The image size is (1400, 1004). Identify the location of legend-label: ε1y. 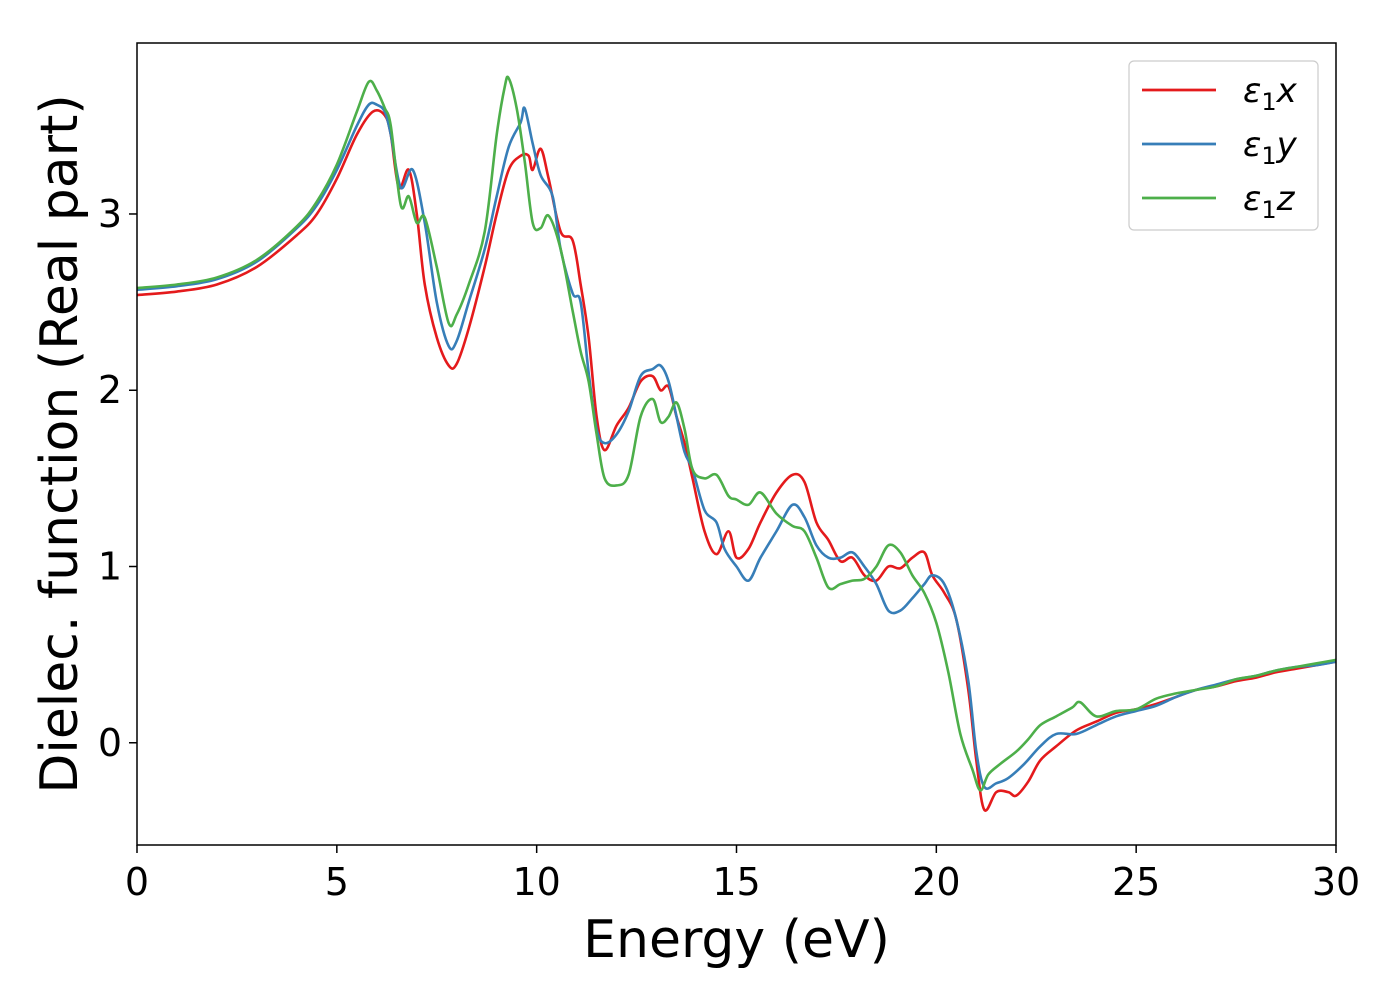
(1270, 147).